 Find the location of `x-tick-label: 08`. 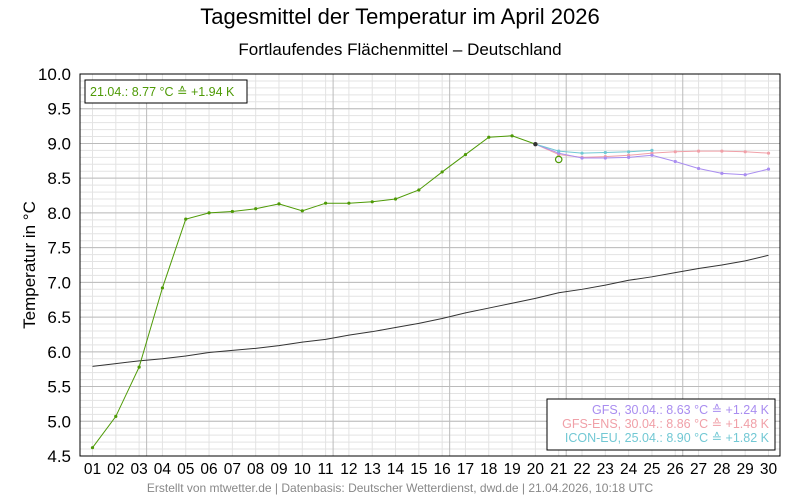

x-tick-label: 08 is located at coordinates (255, 469).